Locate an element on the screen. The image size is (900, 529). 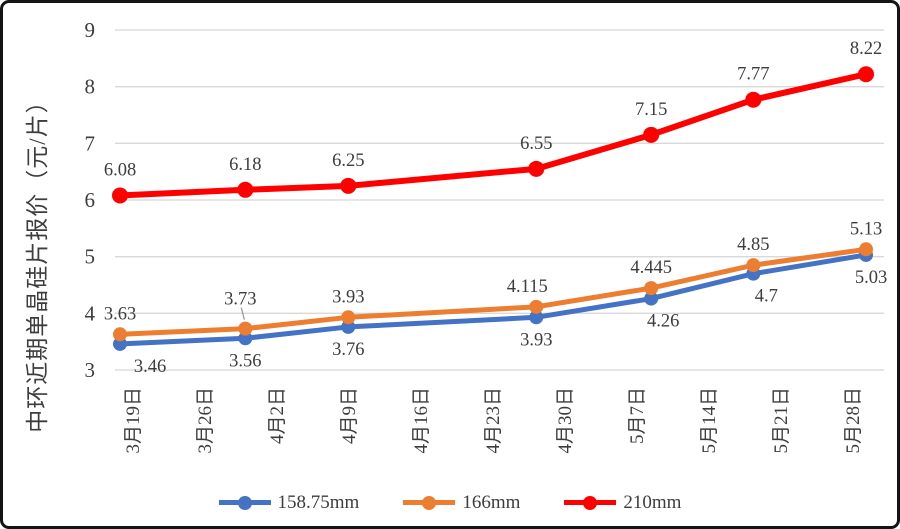
data-label-210mm: 7.77 is located at coordinates (753, 75).